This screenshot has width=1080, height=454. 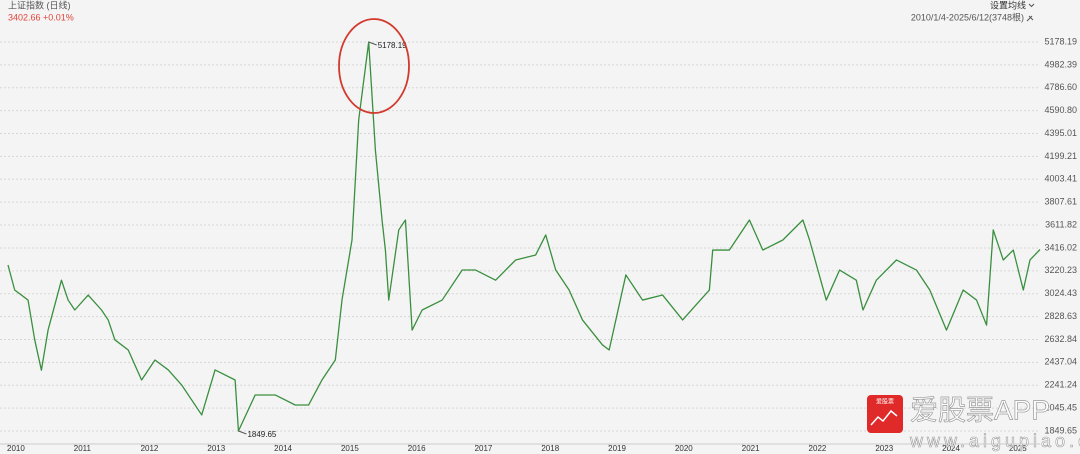 I want to click on x-tick-label: 2012, so click(x=150, y=448).